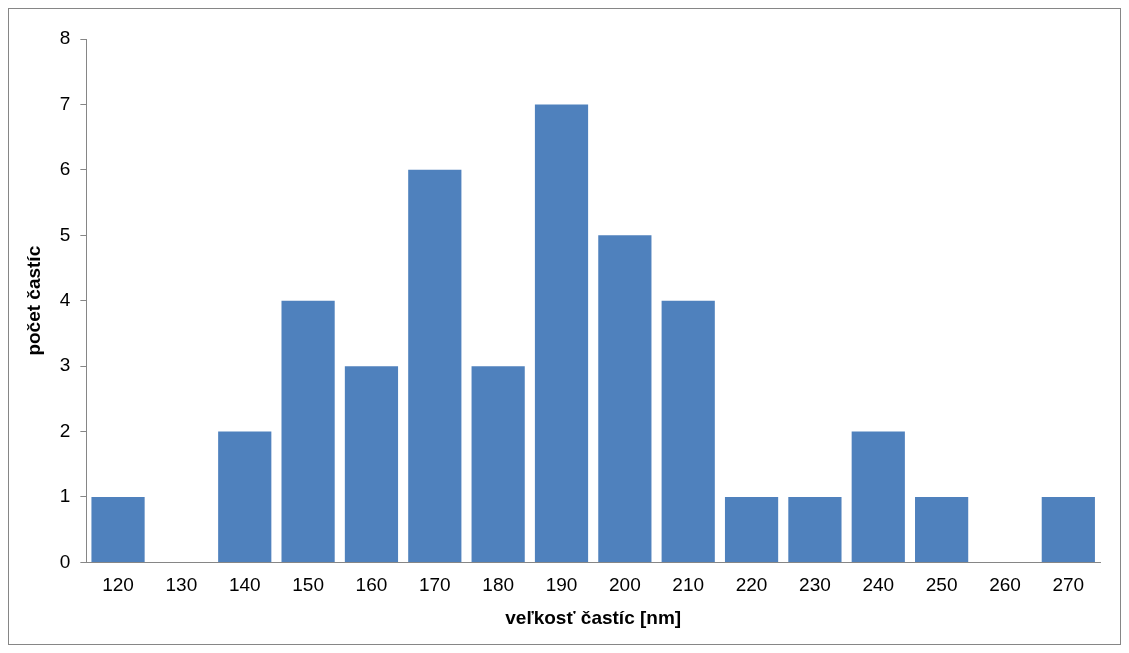 The image size is (1129, 653). Describe the element at coordinates (65, 496) in the screenshot. I see `y-tick-label: 1` at that location.